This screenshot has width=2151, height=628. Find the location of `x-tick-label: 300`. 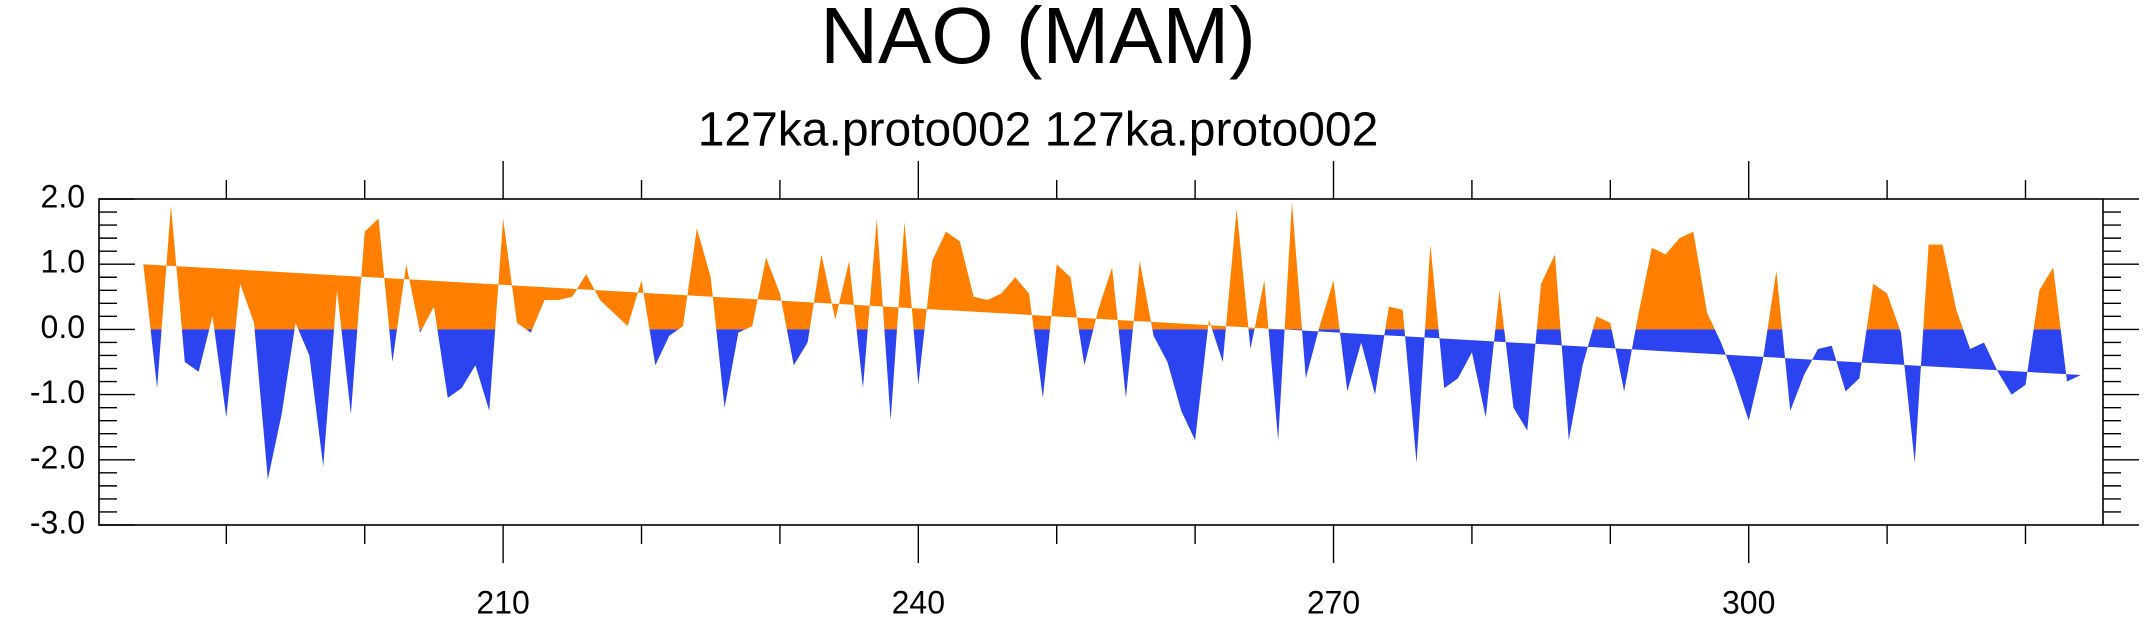

x-tick-label: 300 is located at coordinates (1748, 602).